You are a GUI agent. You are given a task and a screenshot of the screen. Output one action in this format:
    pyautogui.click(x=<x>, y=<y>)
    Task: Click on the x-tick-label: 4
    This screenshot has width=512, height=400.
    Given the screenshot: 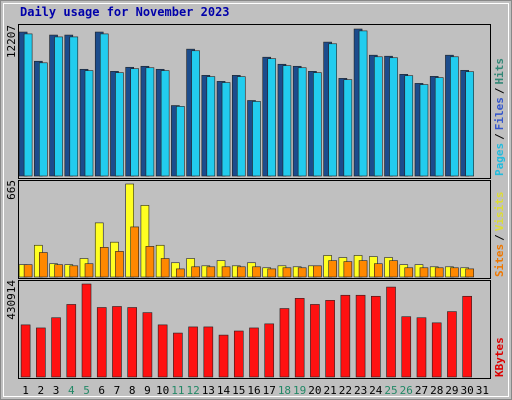 What is the action you would take?
    pyautogui.click(x=71, y=390)
    